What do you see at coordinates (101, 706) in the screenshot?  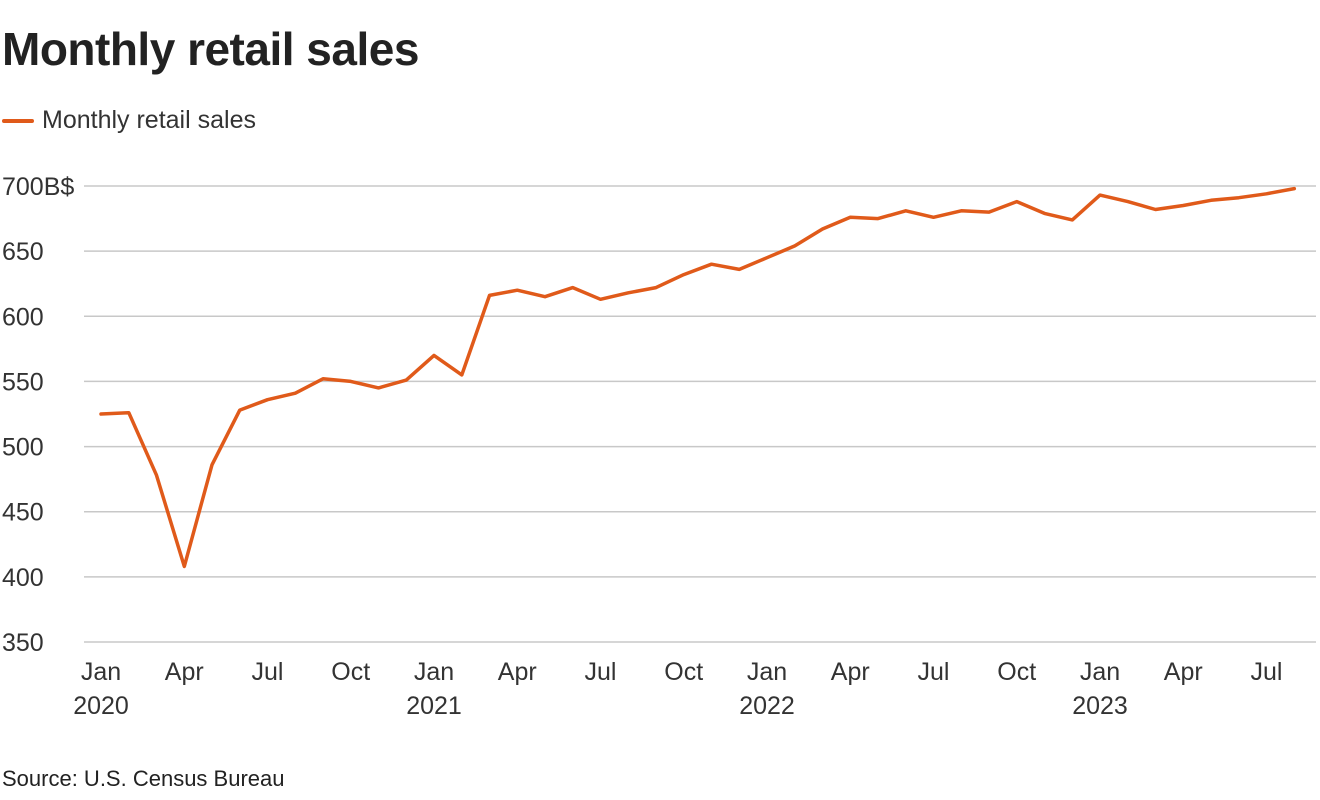 I see `x-tick-year-label: 2020` at bounding box center [101, 706].